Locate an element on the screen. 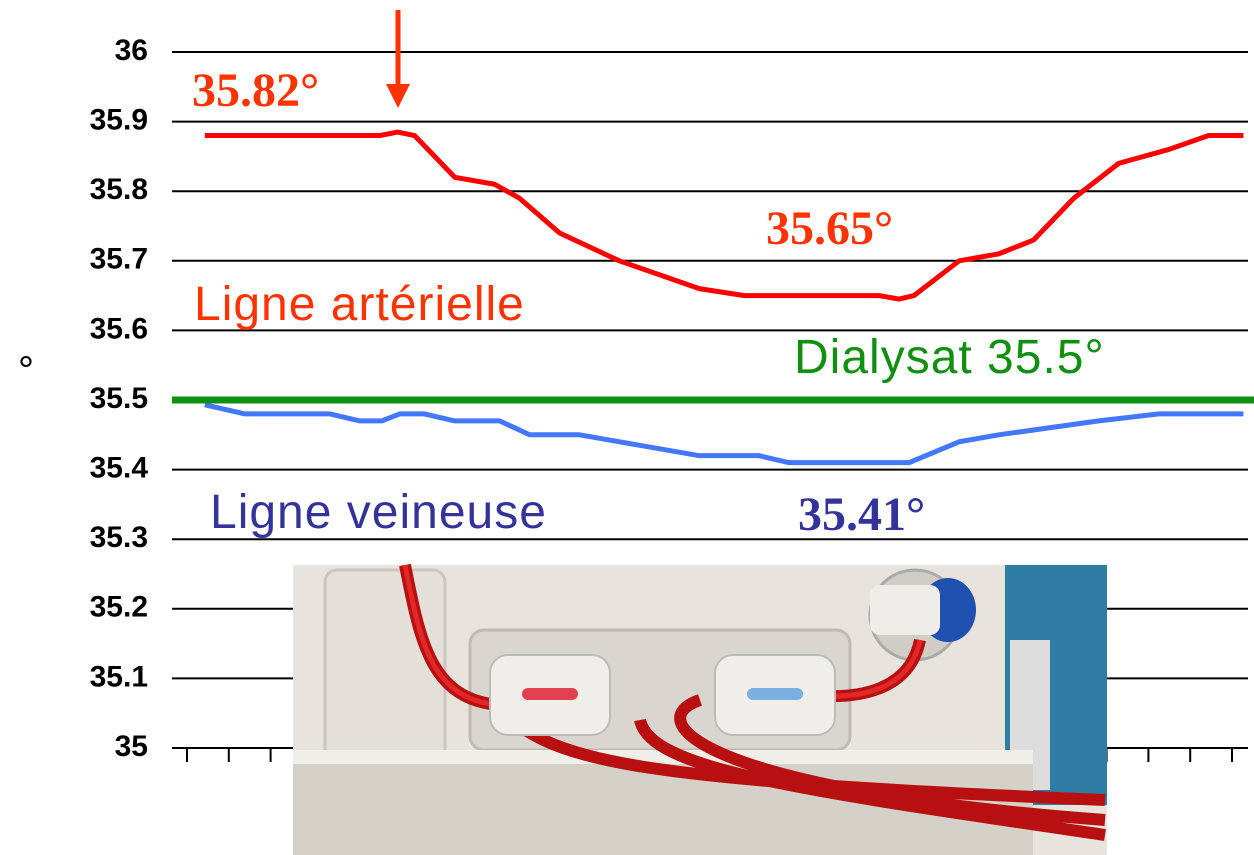 The width and height of the screenshot is (1254, 855). annotation: 35.65° is located at coordinates (829, 228).